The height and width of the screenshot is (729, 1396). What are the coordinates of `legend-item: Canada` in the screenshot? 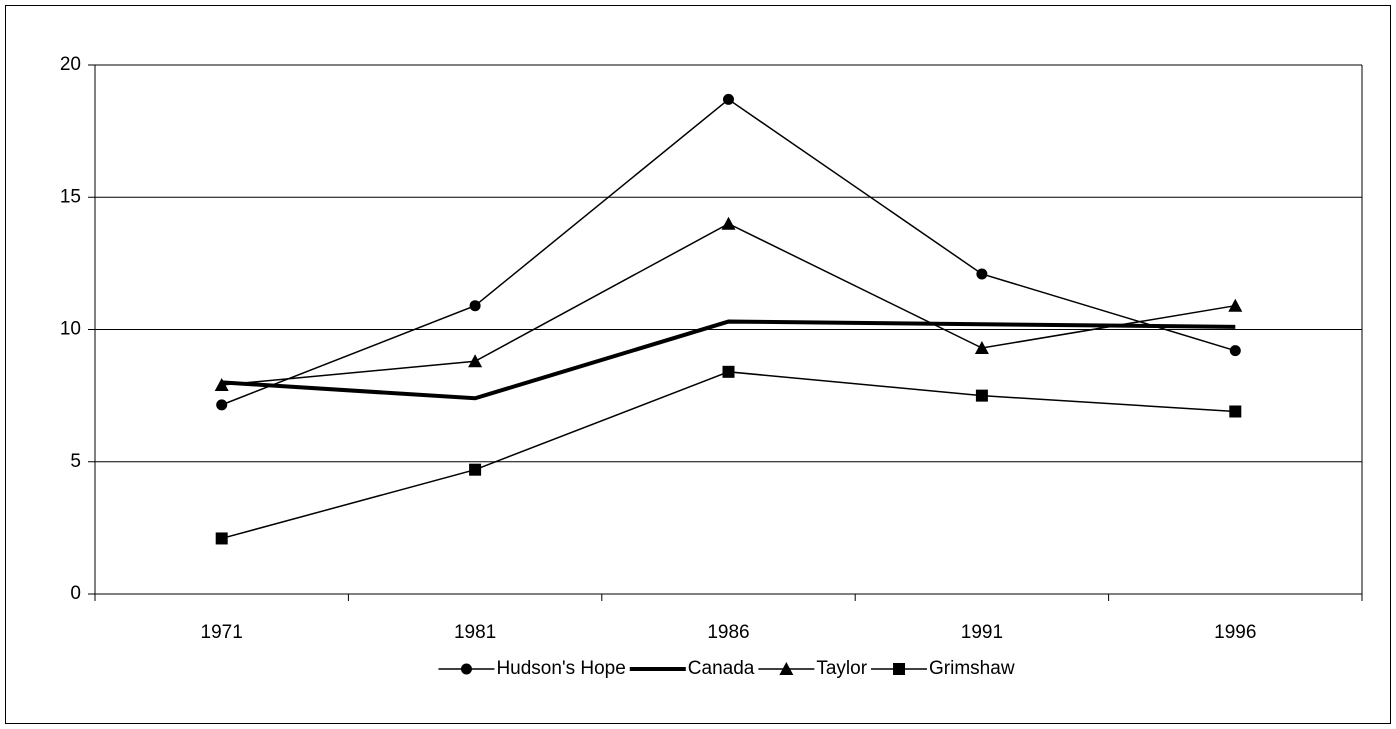 It's located at (692, 668).